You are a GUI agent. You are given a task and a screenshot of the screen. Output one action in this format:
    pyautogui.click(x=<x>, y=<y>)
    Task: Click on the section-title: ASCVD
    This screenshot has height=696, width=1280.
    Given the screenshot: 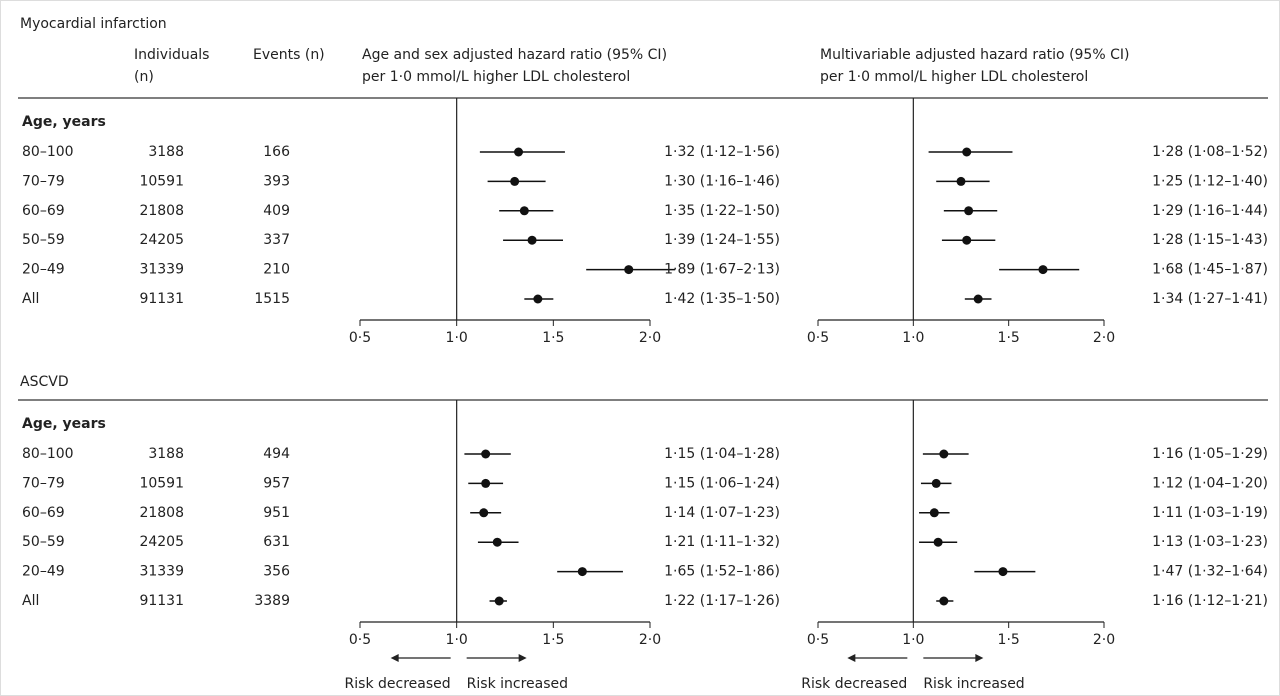 What is the action you would take?
    pyautogui.click(x=44, y=382)
    